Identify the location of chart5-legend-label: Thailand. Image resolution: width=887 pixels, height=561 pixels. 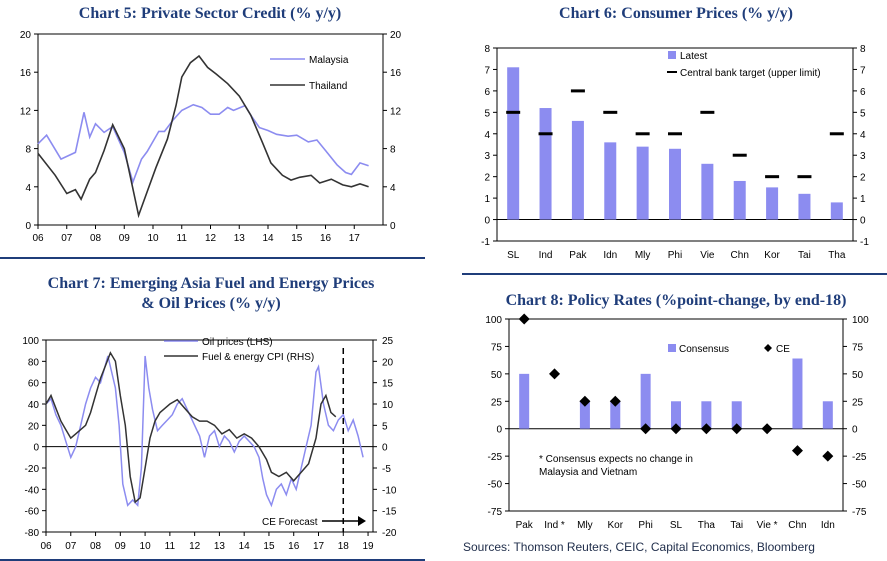
(328, 86).